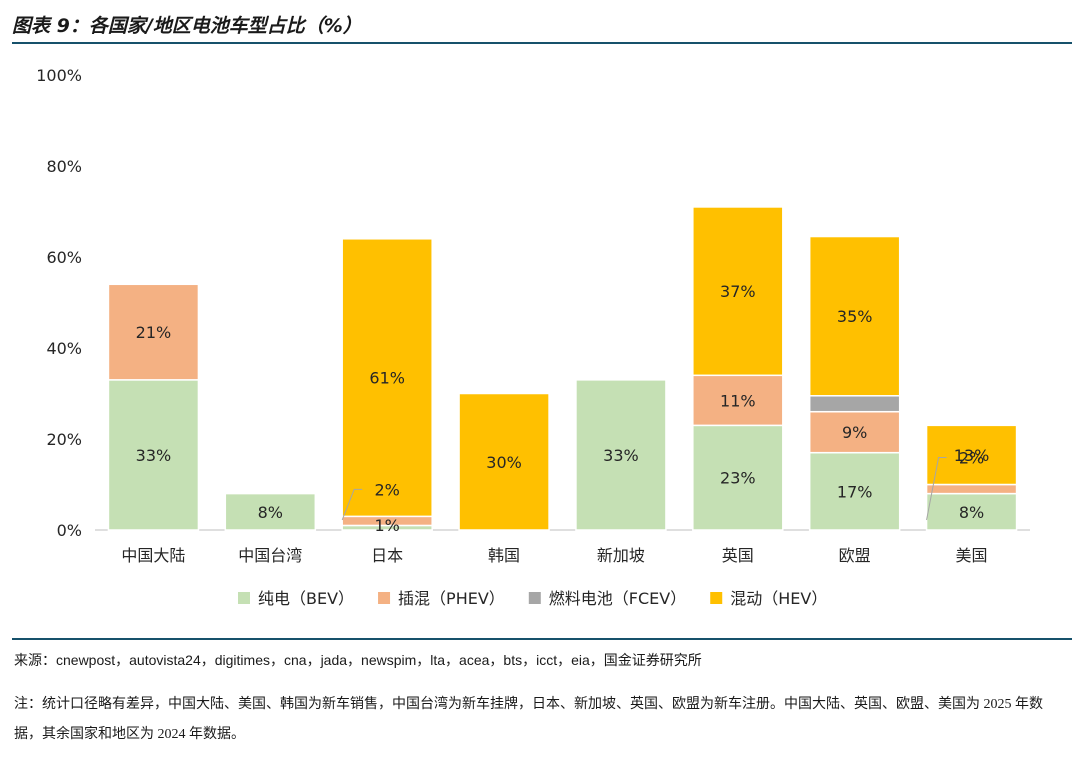 This screenshot has width=1080, height=764. I want to click on x-tick-label: 日本, so click(387, 555).